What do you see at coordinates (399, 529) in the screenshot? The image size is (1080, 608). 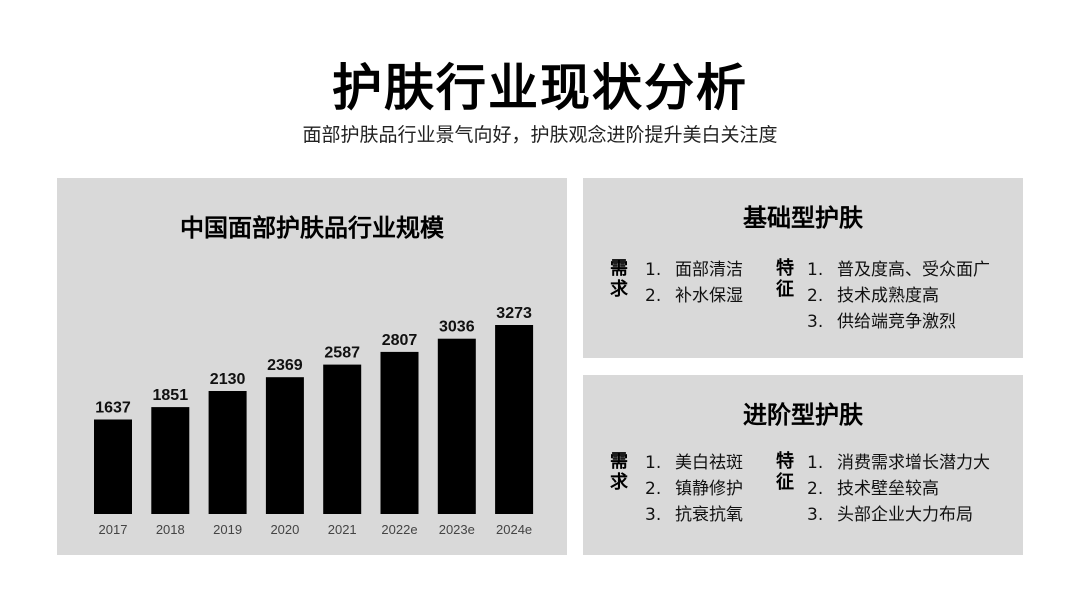 I see `x-tick-label: 2022e` at bounding box center [399, 529].